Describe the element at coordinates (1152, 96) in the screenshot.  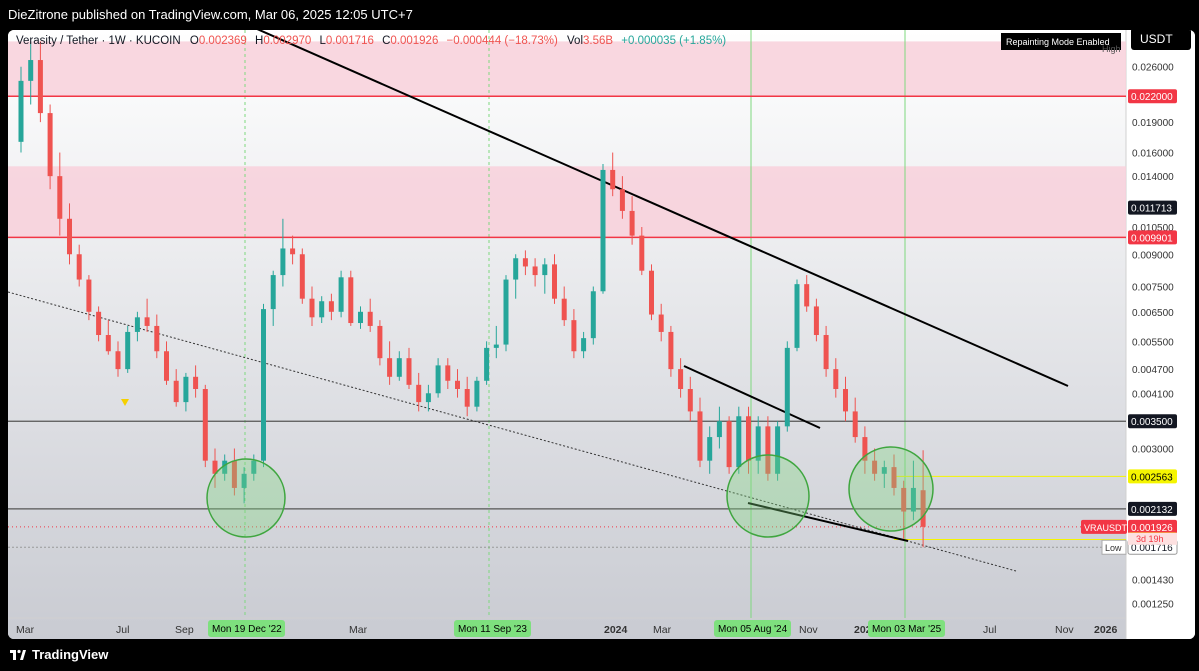
I see `level-badge-0.022000` at that location.